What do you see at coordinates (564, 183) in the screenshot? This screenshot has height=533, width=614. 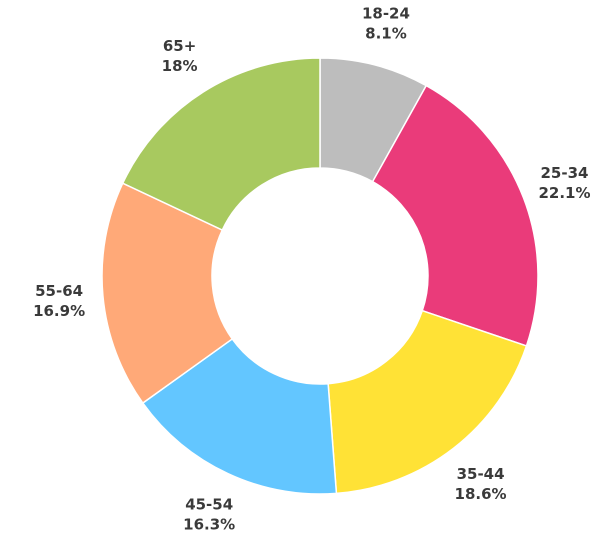 I see `slice-label-group: 25-34 22.1%` at bounding box center [564, 183].